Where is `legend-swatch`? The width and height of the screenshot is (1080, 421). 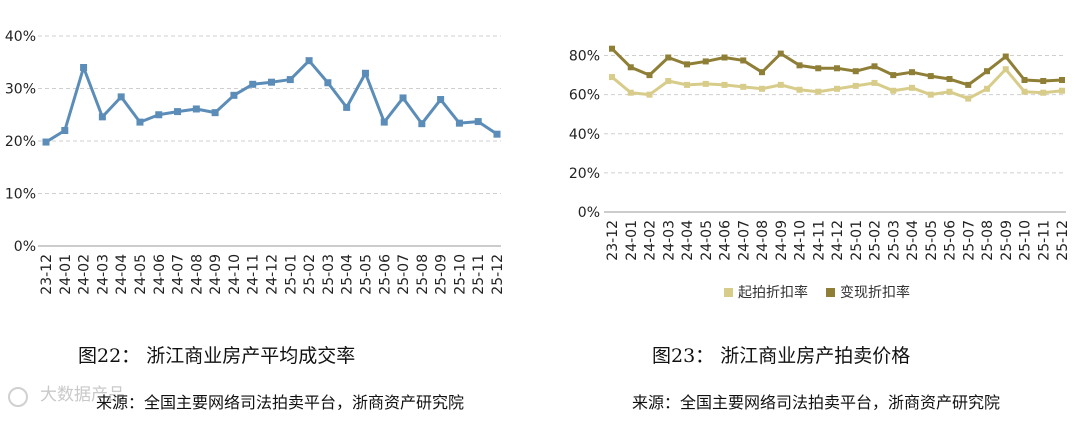 legend-swatch is located at coordinates (830, 292).